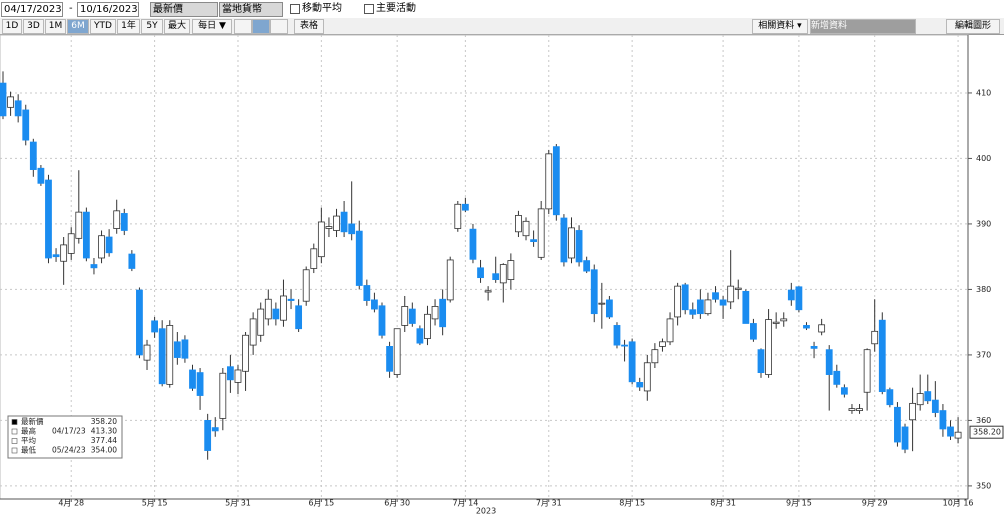  Describe the element at coordinates (983, 354) in the screenshot. I see `y-tick-label: 370` at that location.